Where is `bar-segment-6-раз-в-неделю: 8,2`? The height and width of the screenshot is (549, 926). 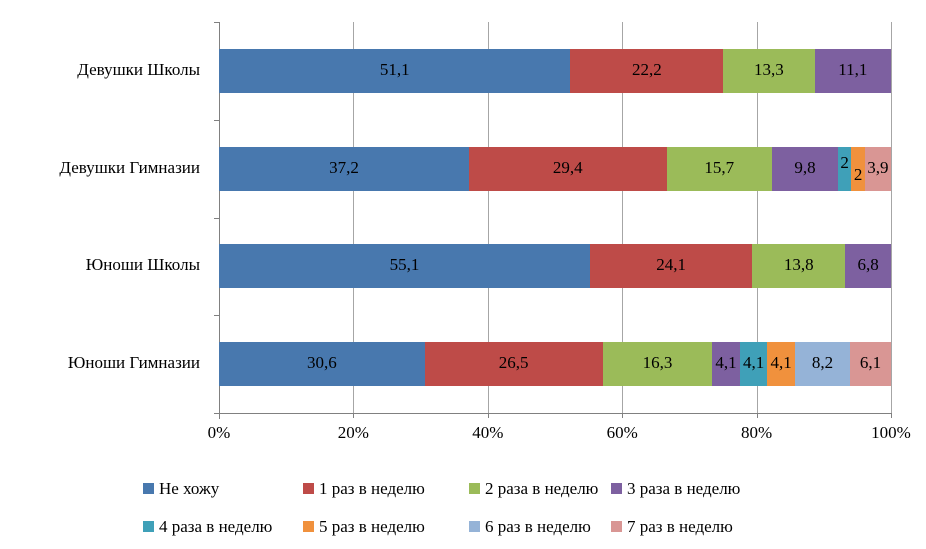
bar-segment-6-раз-в-неделю: 8,2 is located at coordinates (822, 364).